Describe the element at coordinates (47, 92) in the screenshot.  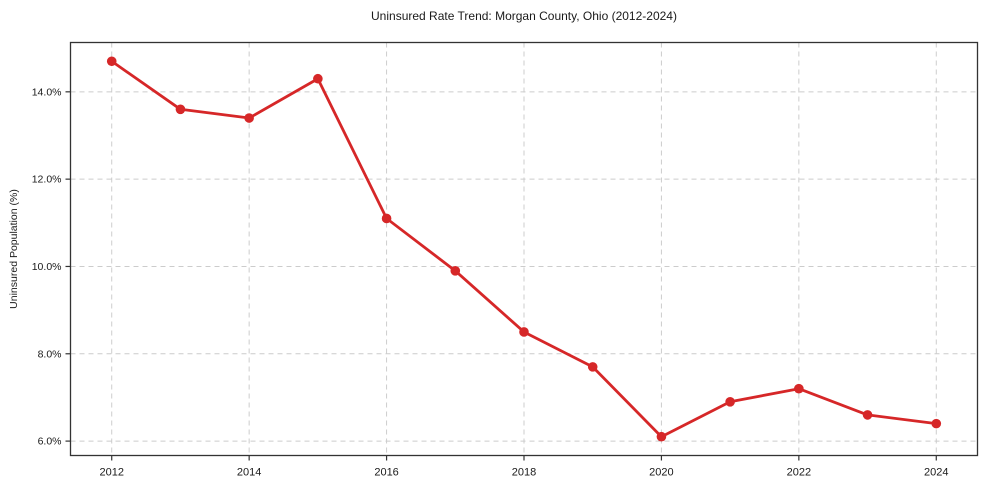
I see `y-tick-label: 14.0%` at that location.